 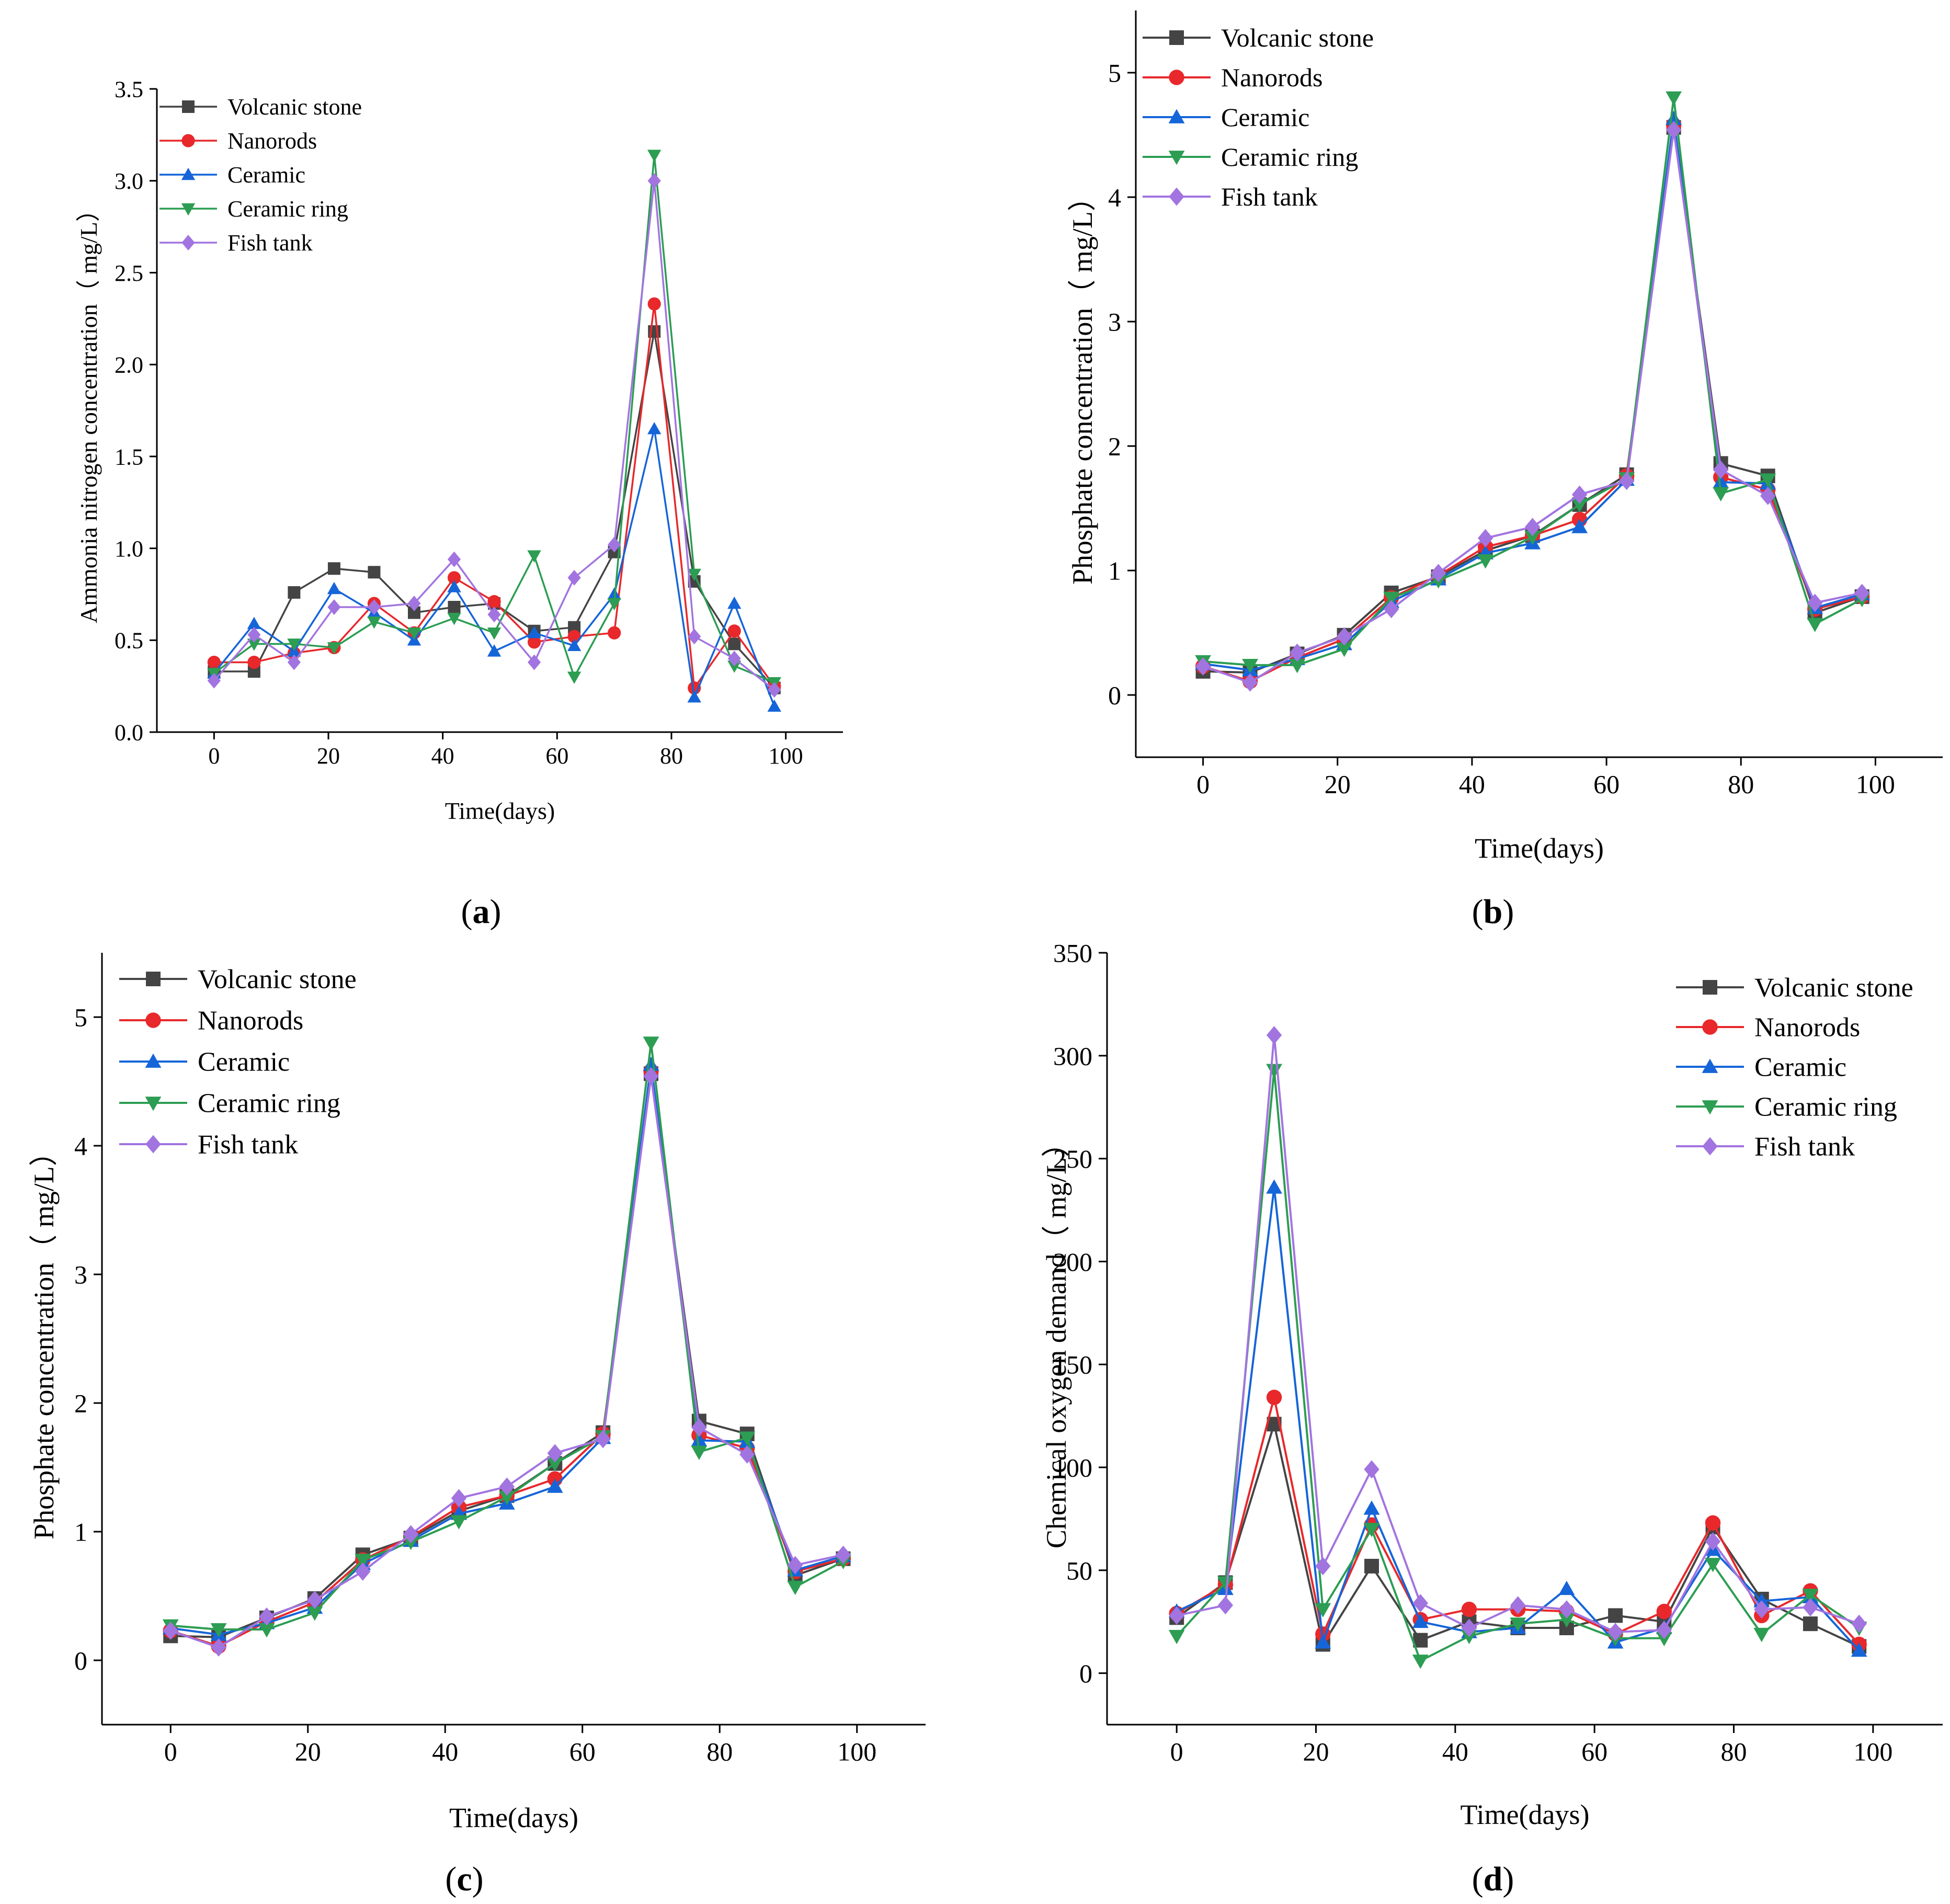 I want to click on y-tick-label: 50, so click(x=1079, y=1570).